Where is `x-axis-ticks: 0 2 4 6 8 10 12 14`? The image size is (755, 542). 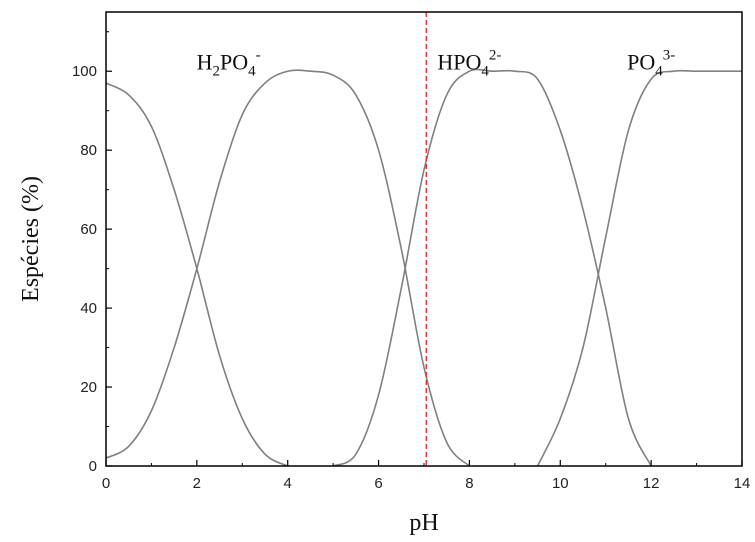 x-axis-ticks: 0 2 4 6 8 10 12 14 is located at coordinates (426, 476).